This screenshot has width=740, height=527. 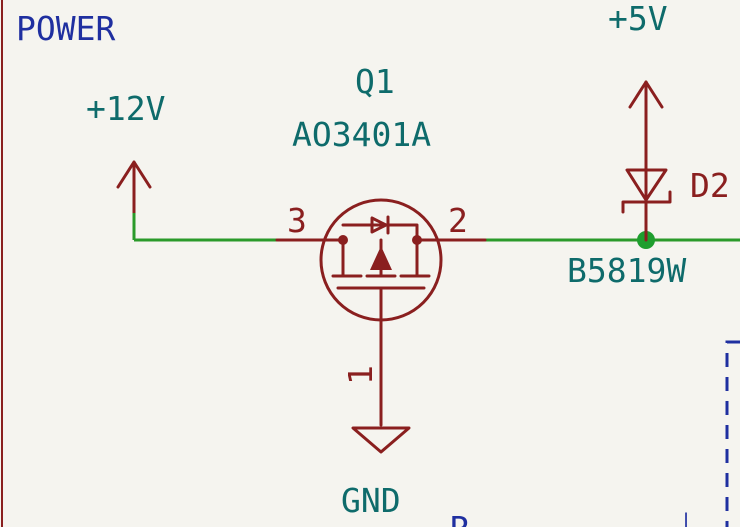 I want to click on d2-value: B5819W, so click(x=626, y=270).